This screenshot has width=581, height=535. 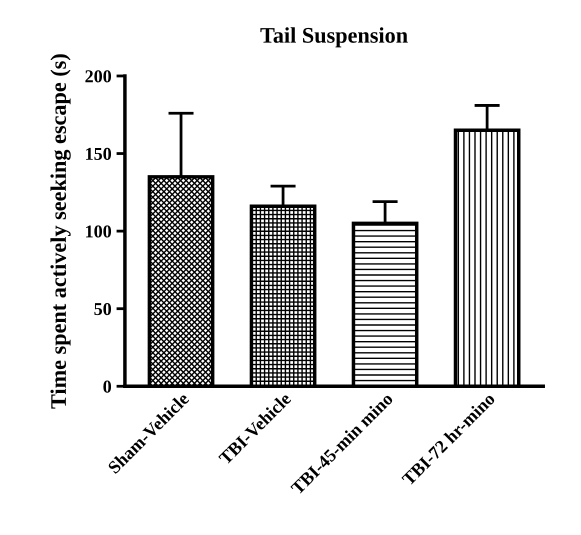 I want to click on y-tick-label: 100, so click(x=99, y=231).